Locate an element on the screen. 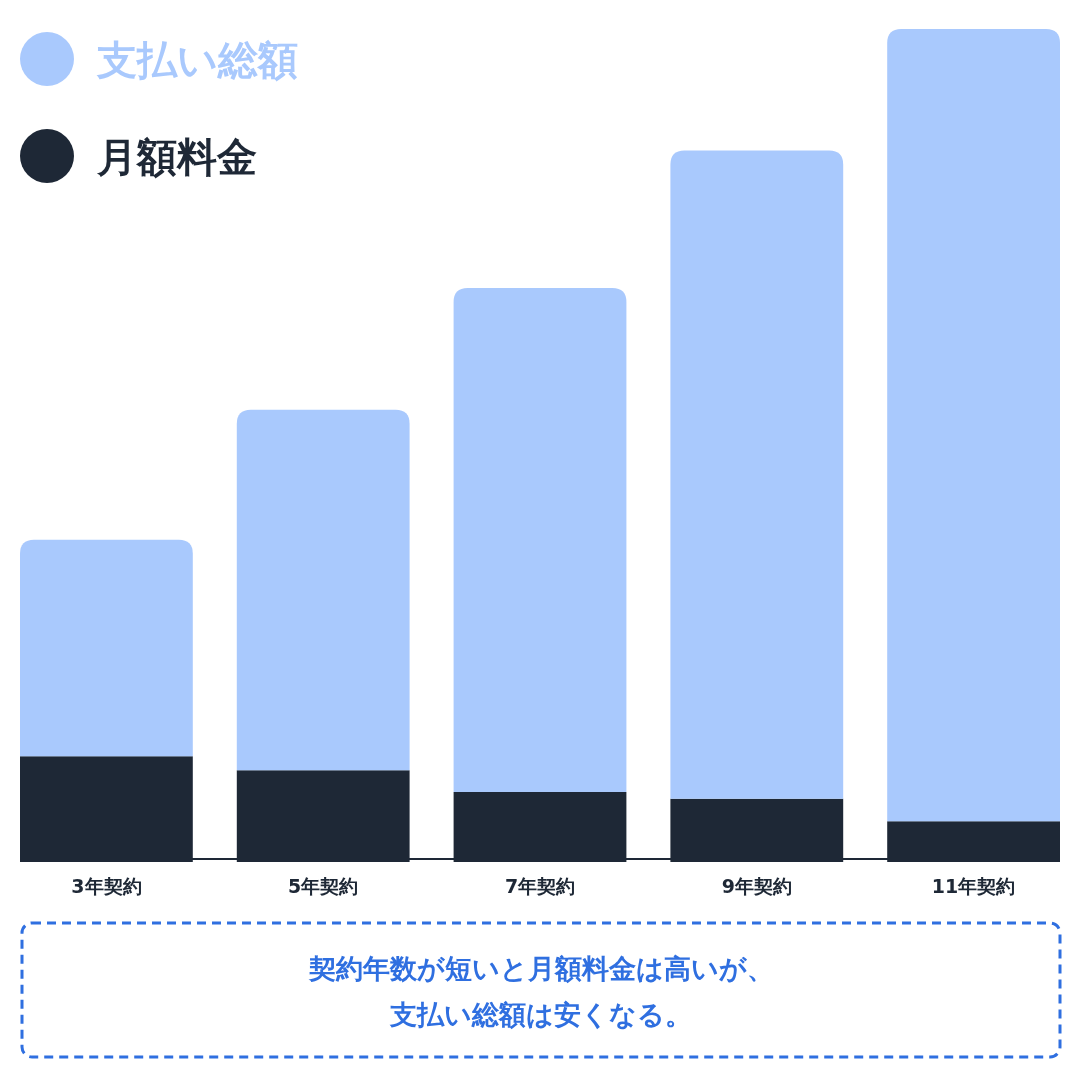 Image resolution: width=1080 pixels, height=1080 pixels. annotation-box: 契約年数が短いと月額料金は高いが、 支払い総額は安くなる。 is located at coordinates (541, 990).